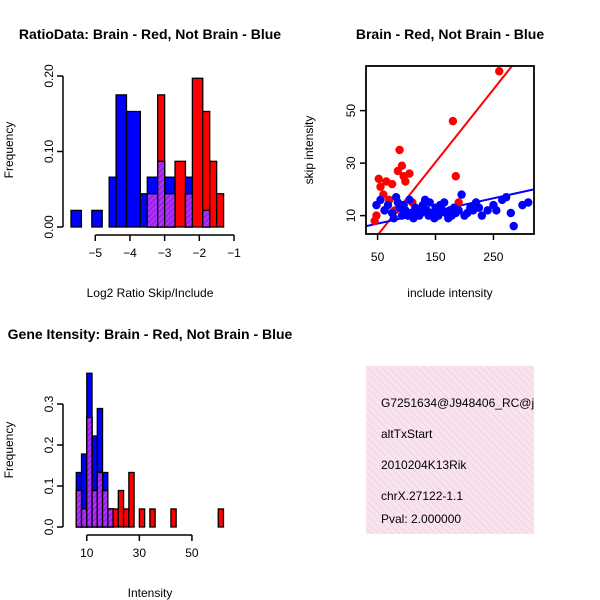 This screenshot has width=600, height=600. I want to click on ratio-chart-title: RatioData: Brain - Red, Not Brain - Blue, so click(150, 34).